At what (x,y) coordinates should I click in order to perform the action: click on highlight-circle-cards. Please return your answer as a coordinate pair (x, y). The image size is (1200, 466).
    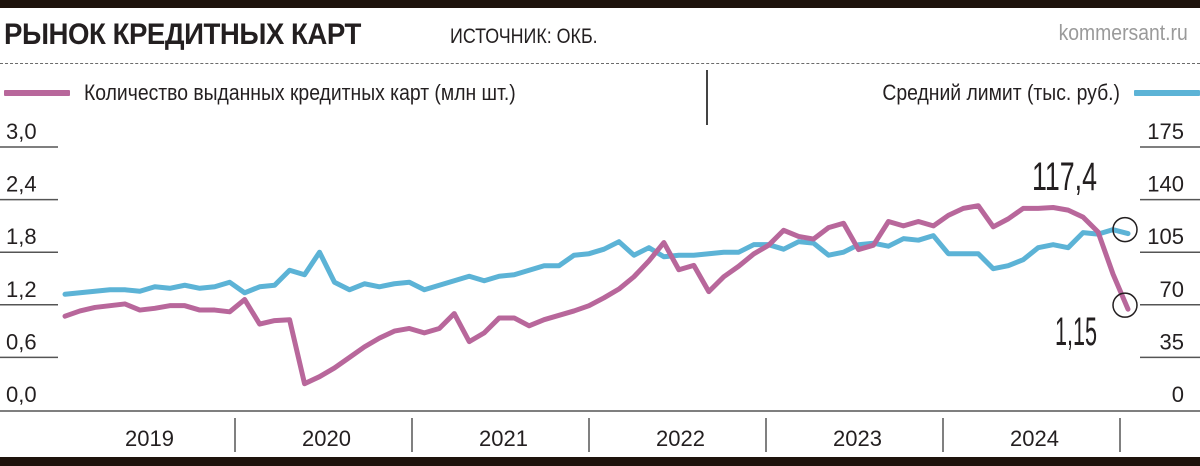
    Looking at the image, I should click on (1125, 305).